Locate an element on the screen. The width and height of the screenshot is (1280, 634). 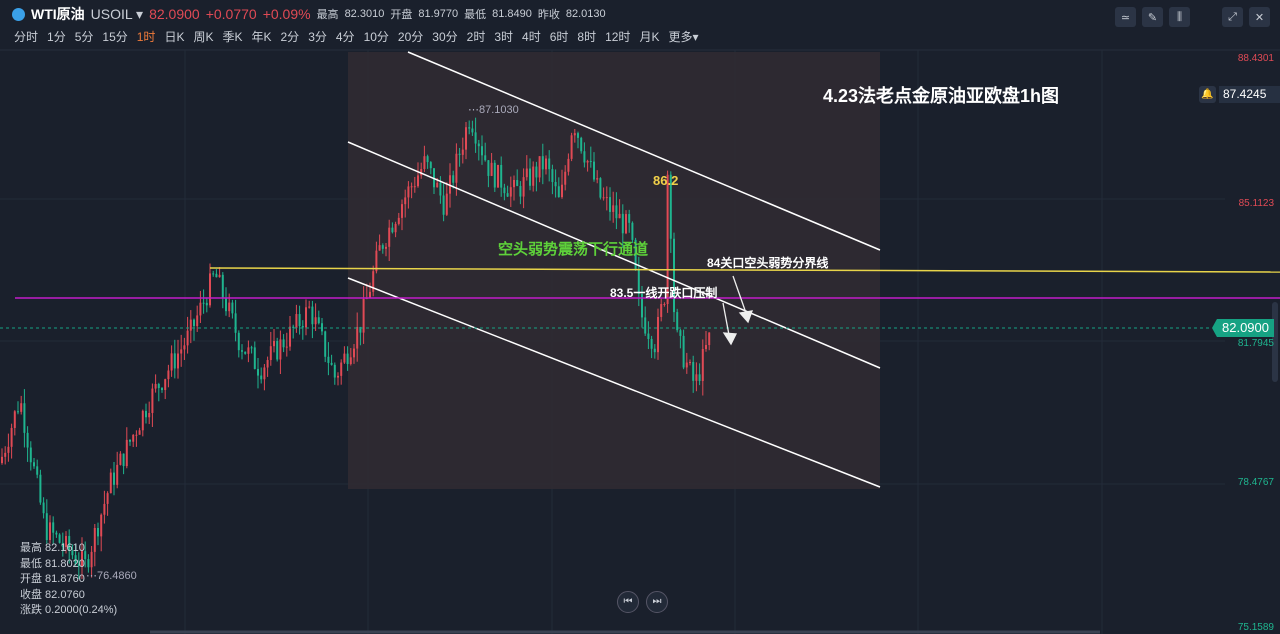
timeframe-tab: 8时 is located at coordinates (587, 37).